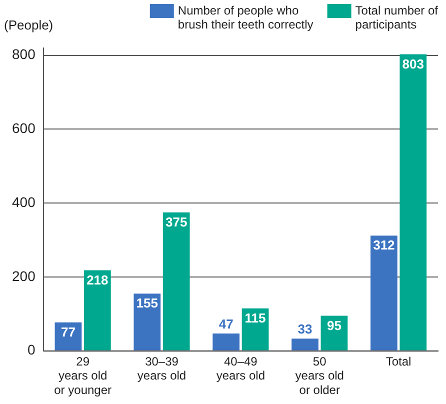 The width and height of the screenshot is (446, 404). I want to click on x-tick-label: 30–39 years old, so click(161, 368).